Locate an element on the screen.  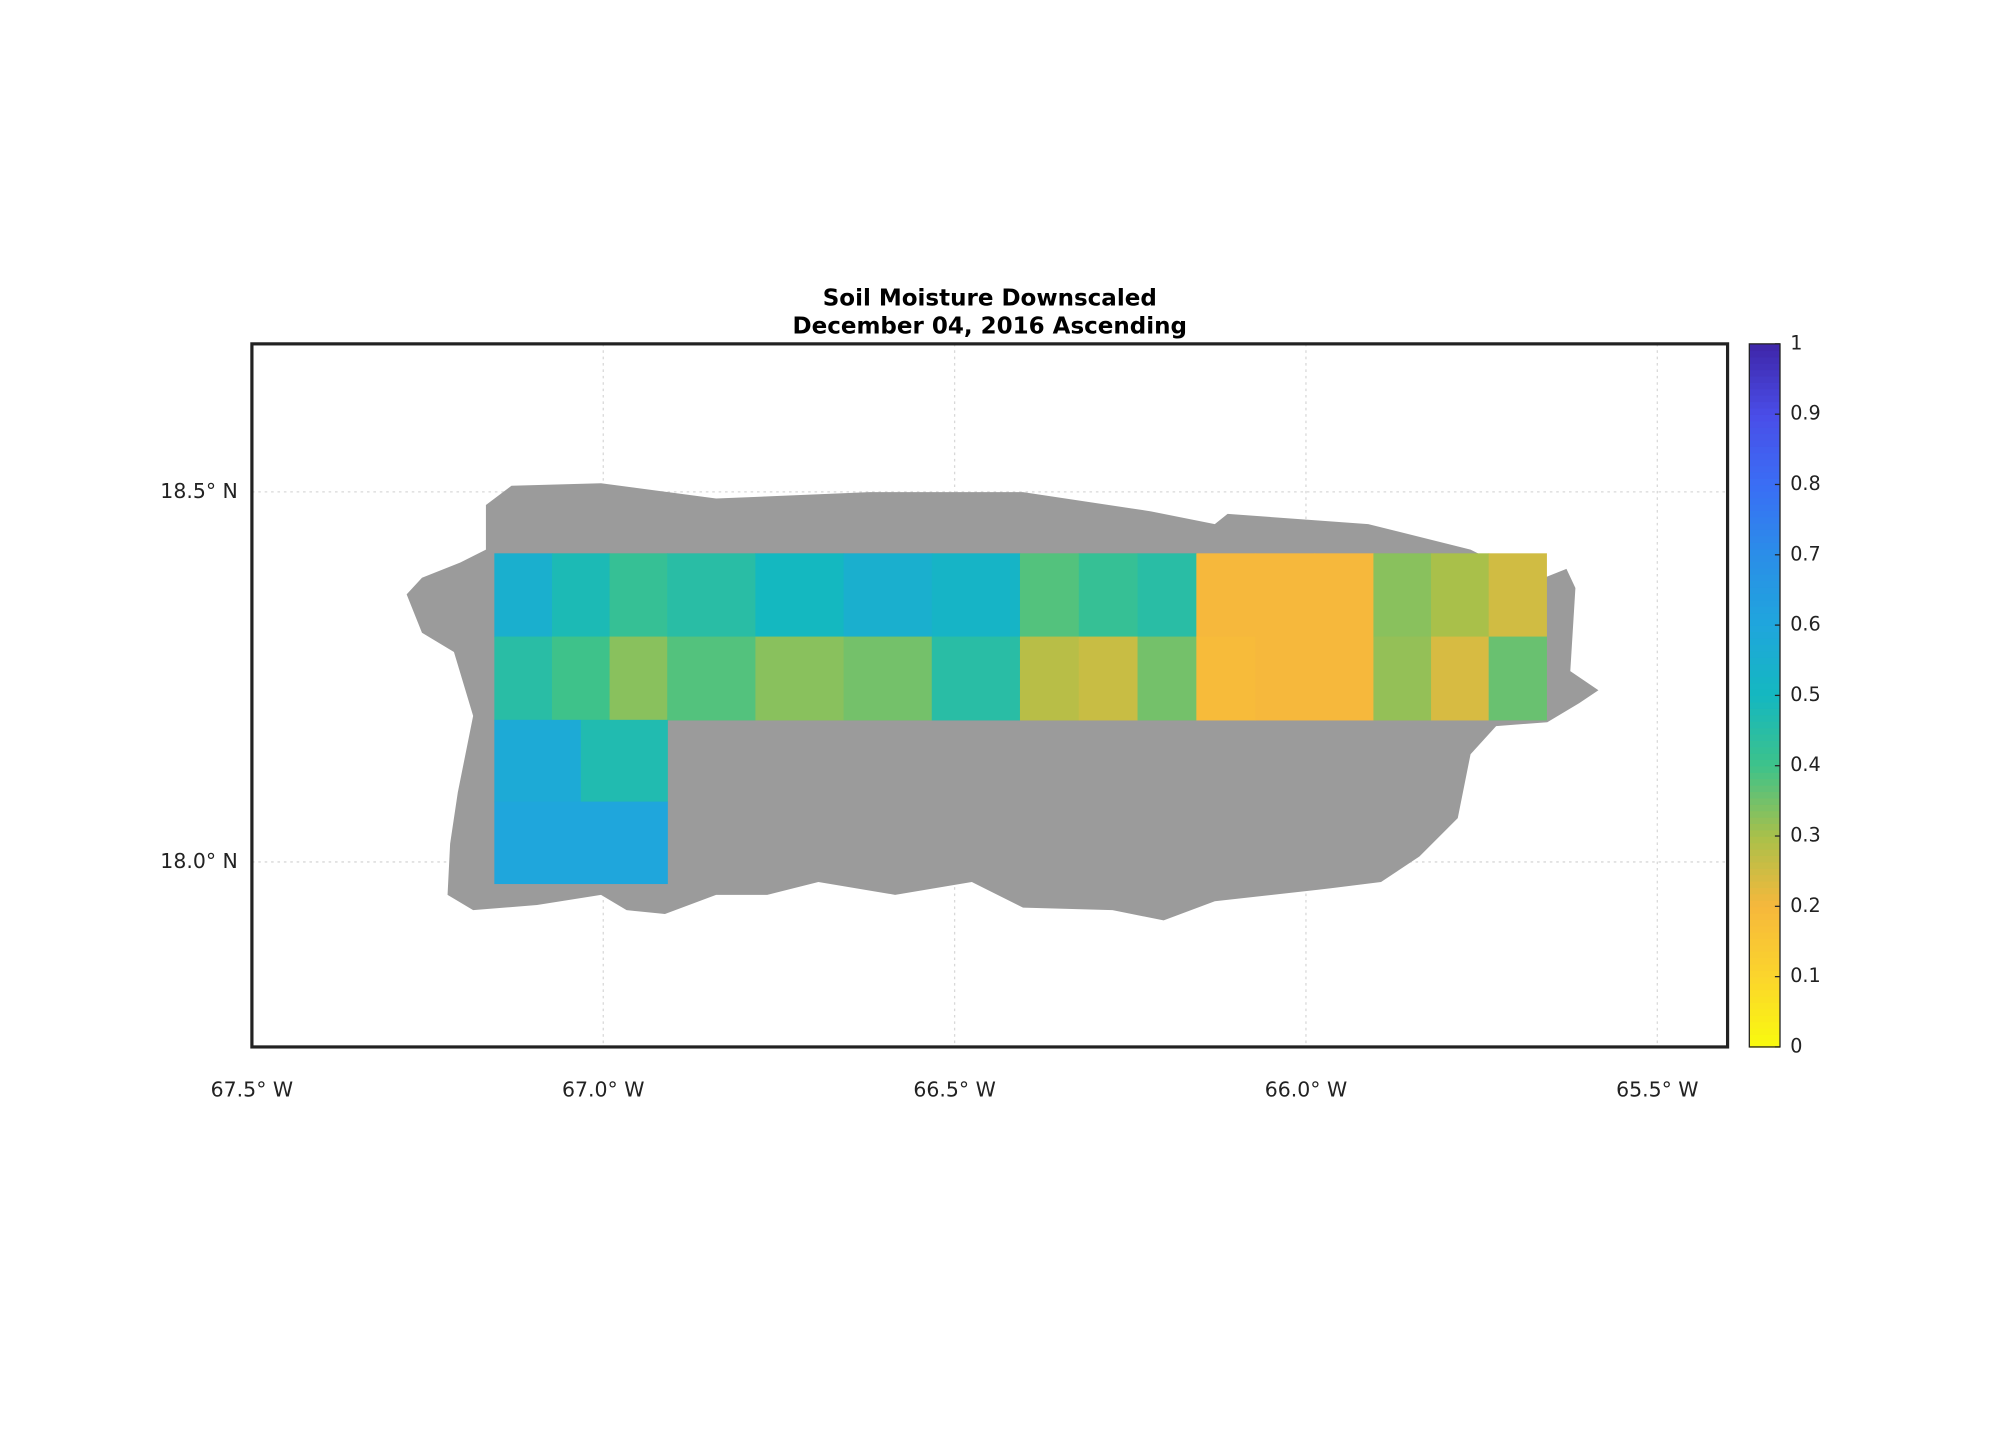
colorbar-tick-label: 0.4 is located at coordinates (1805, 764).